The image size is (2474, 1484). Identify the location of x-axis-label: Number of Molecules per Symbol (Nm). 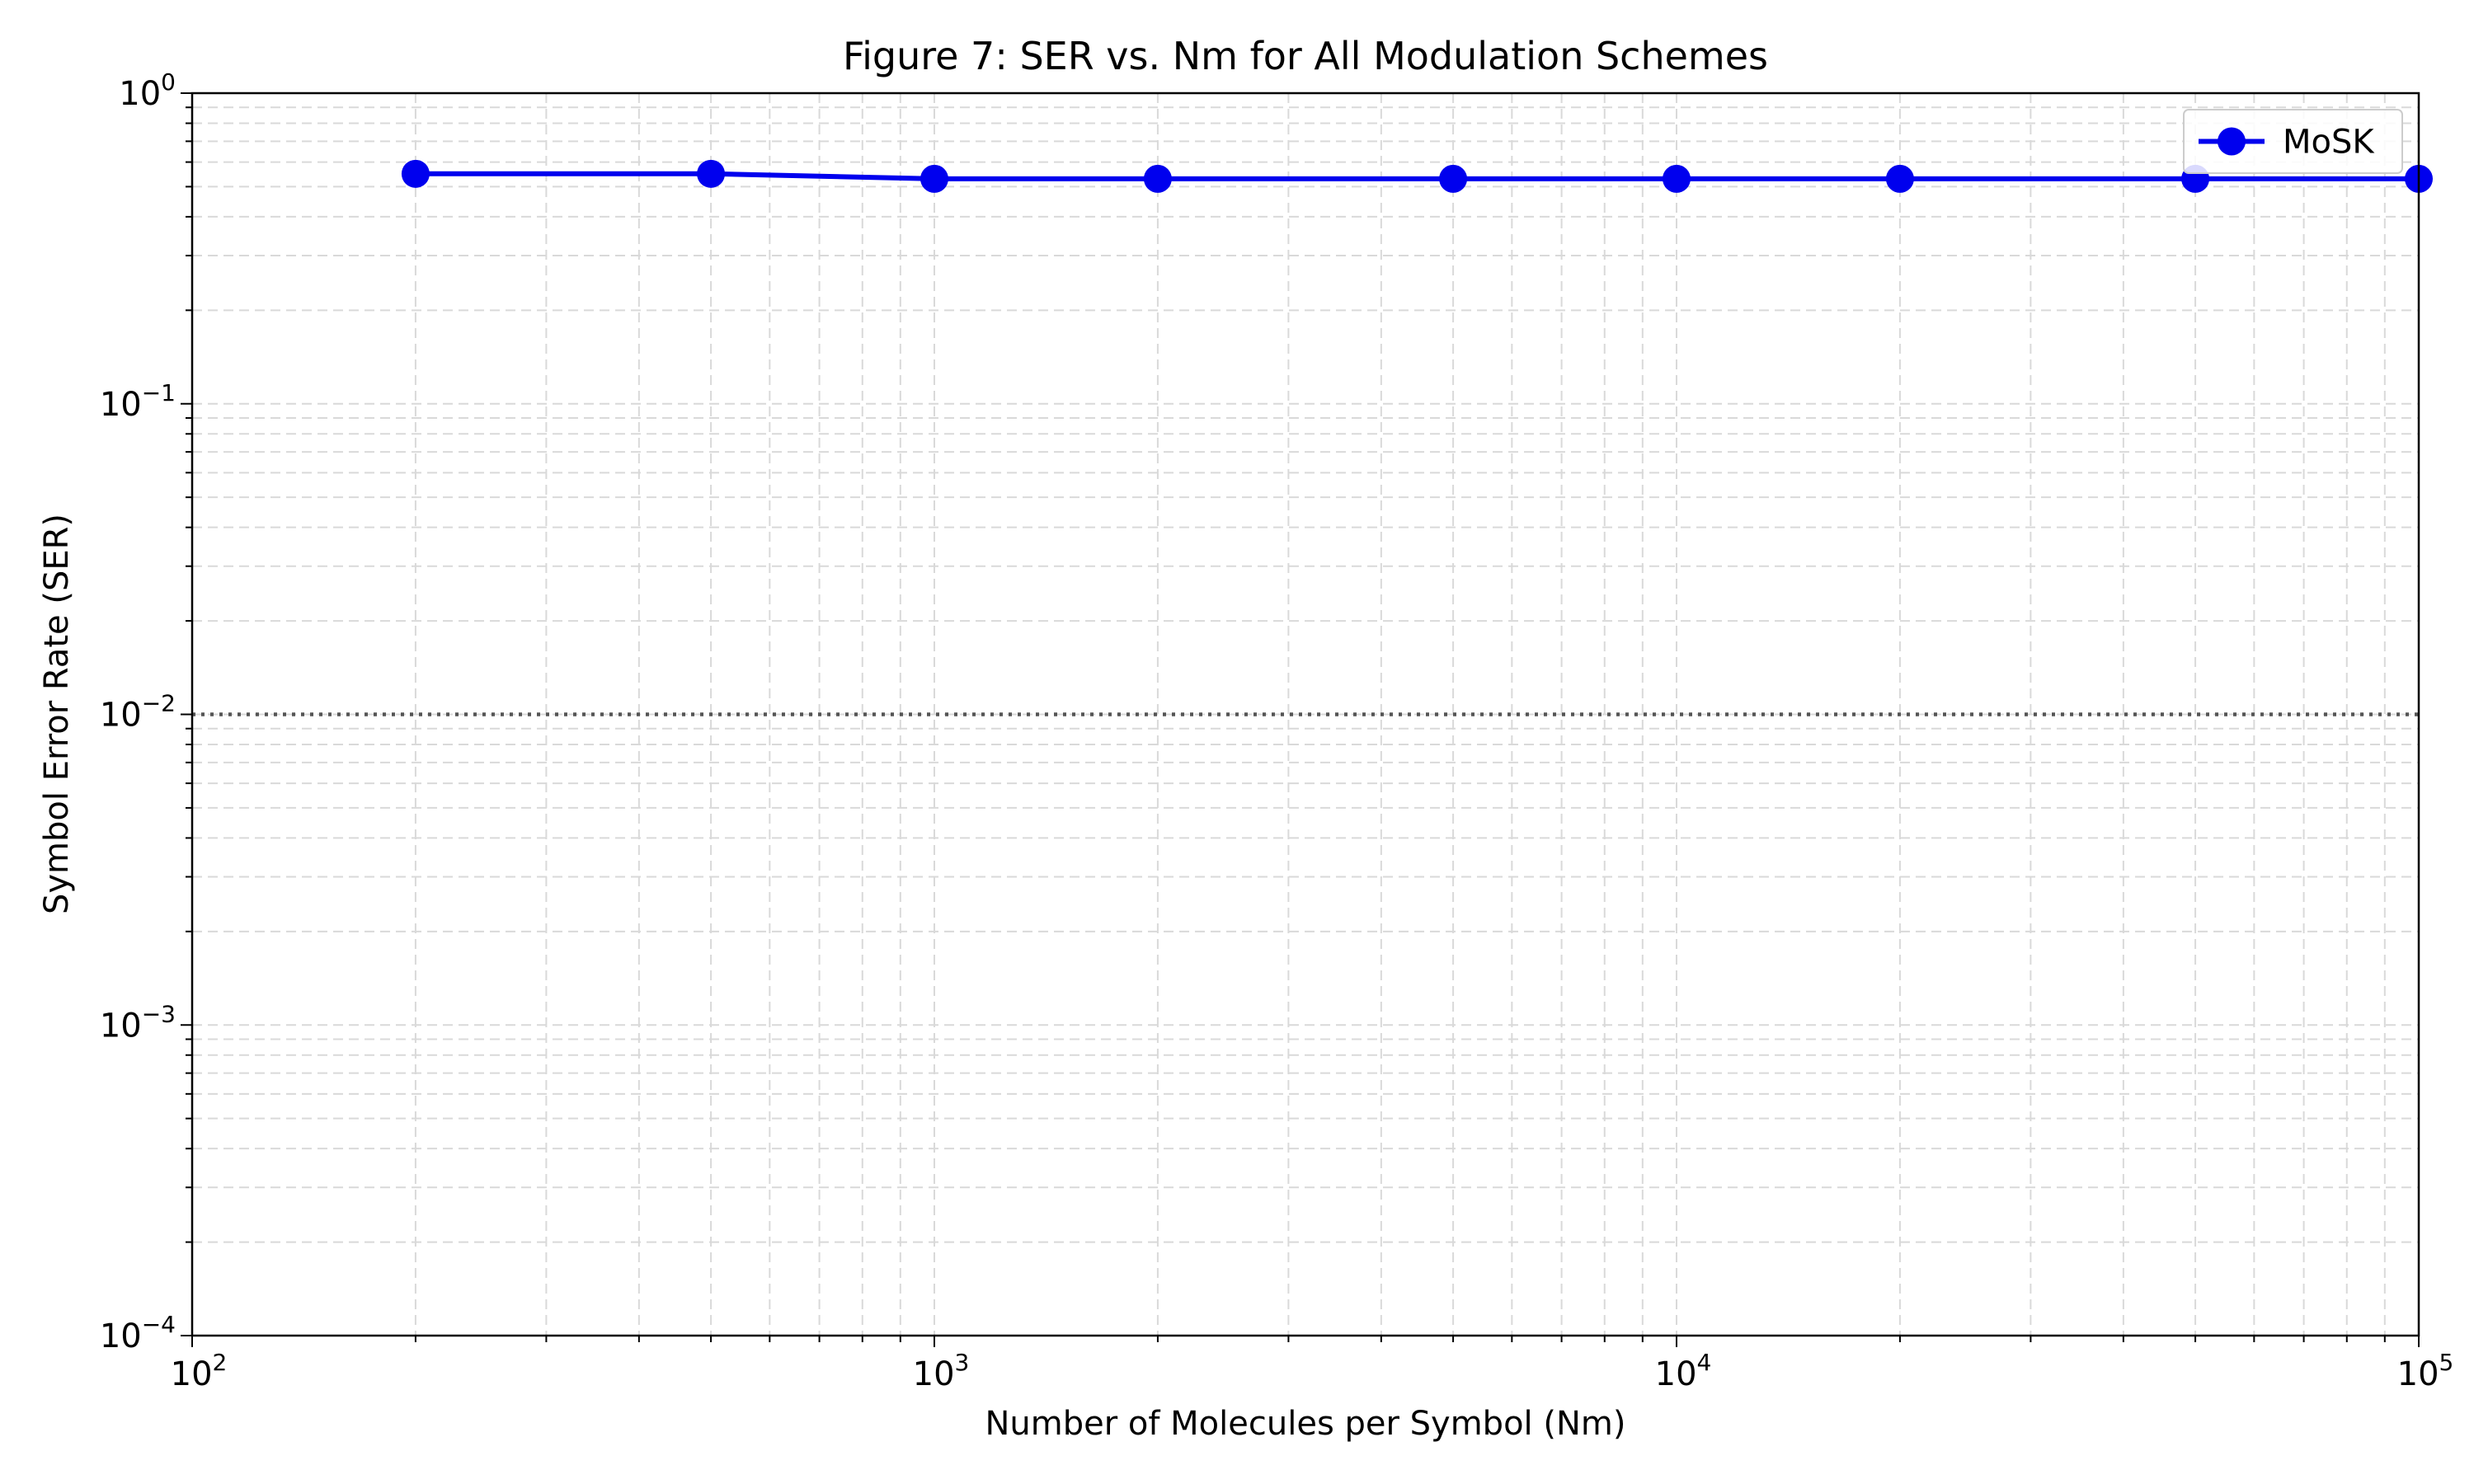
(1305, 1424).